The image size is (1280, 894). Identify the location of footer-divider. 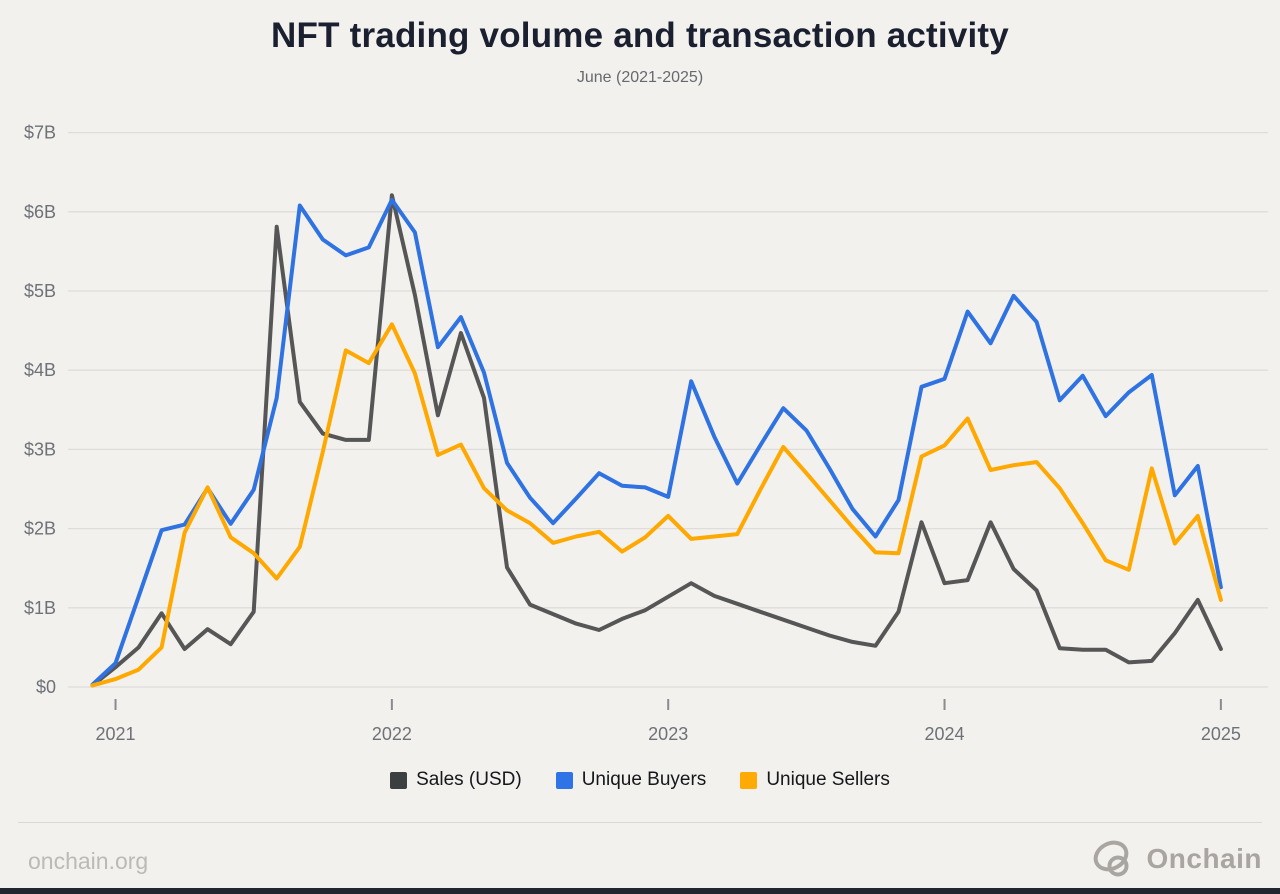
(640, 822).